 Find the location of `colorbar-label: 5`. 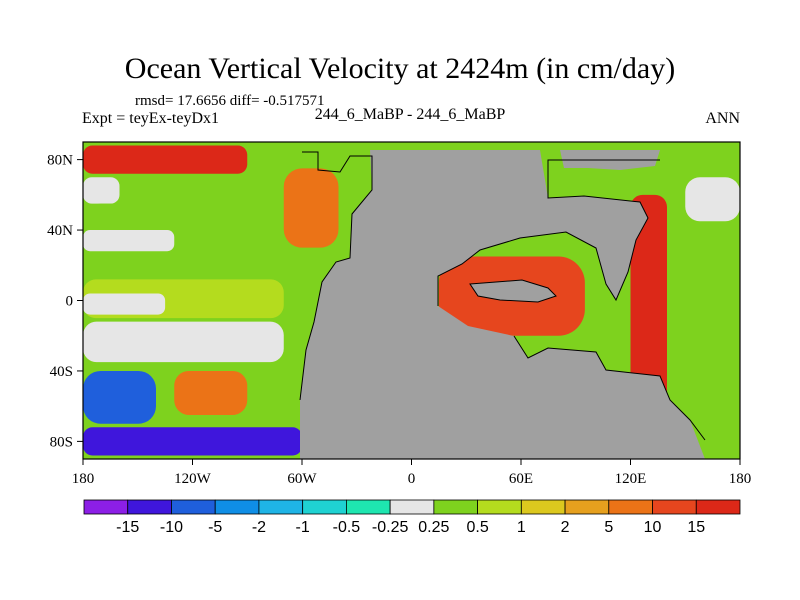

colorbar-label: 5 is located at coordinates (608, 527).